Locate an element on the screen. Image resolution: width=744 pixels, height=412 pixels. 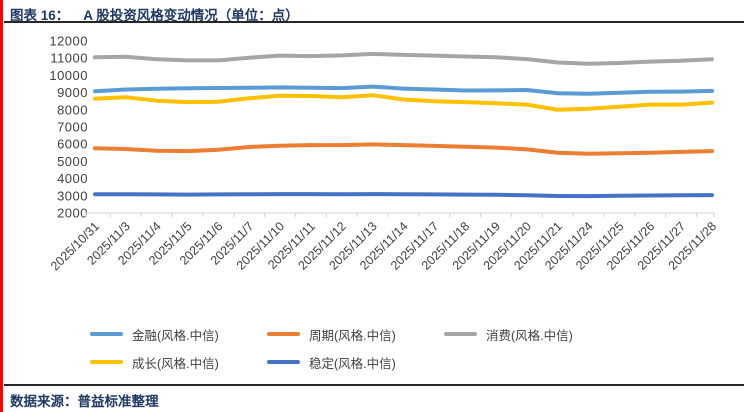
legend-label-consumer: 消费(风格.中信) is located at coordinates (529, 335).